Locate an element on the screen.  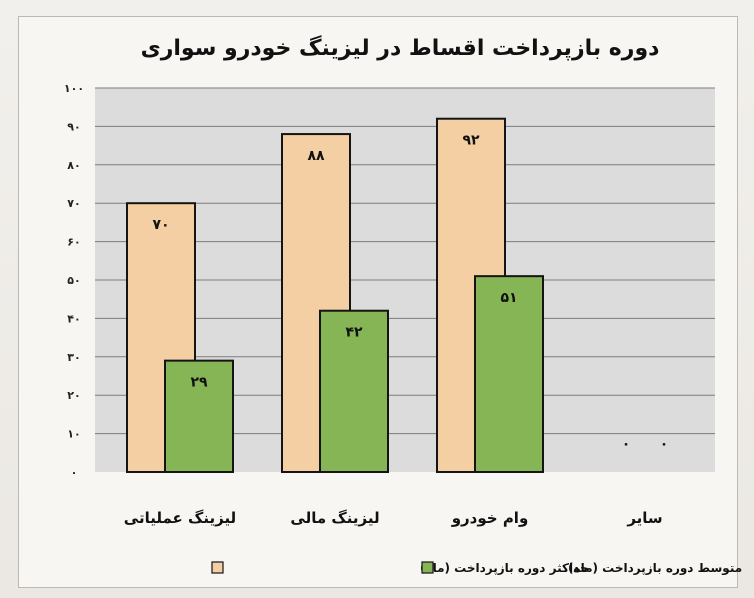
y-tick-label: ۰ is located at coordinates (74, 472).